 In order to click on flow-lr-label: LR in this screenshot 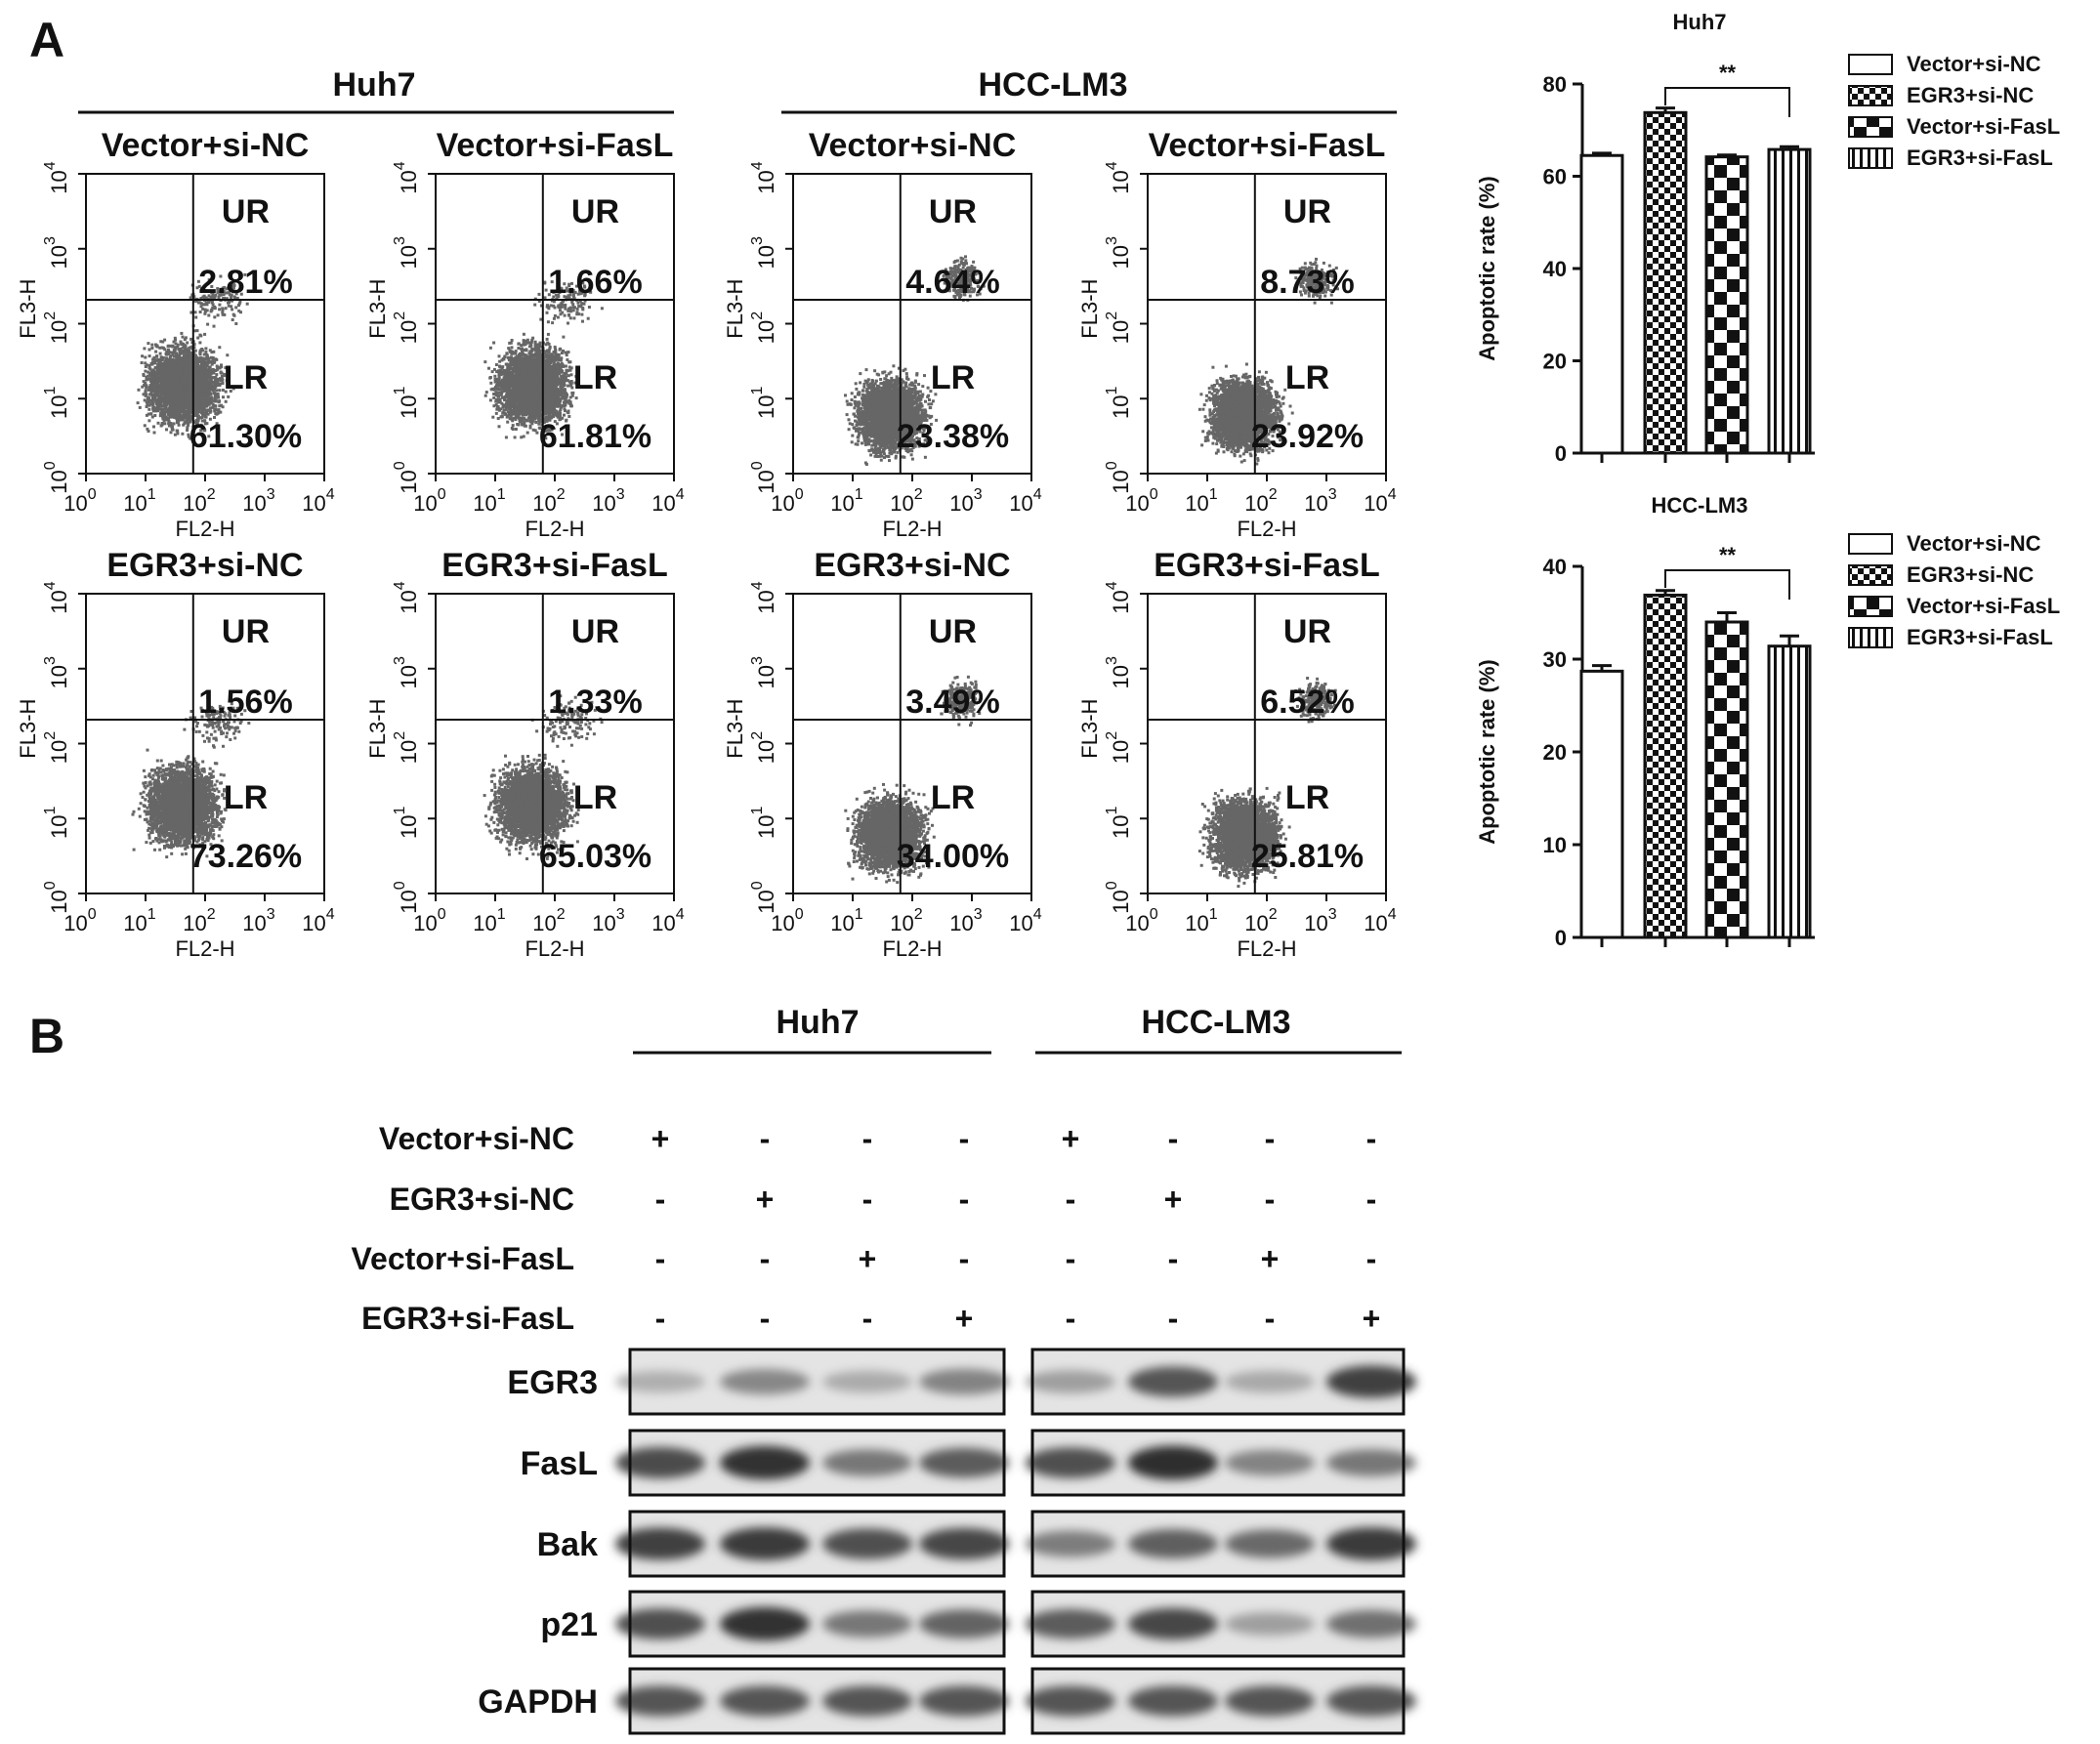, I will do `click(246, 377)`.